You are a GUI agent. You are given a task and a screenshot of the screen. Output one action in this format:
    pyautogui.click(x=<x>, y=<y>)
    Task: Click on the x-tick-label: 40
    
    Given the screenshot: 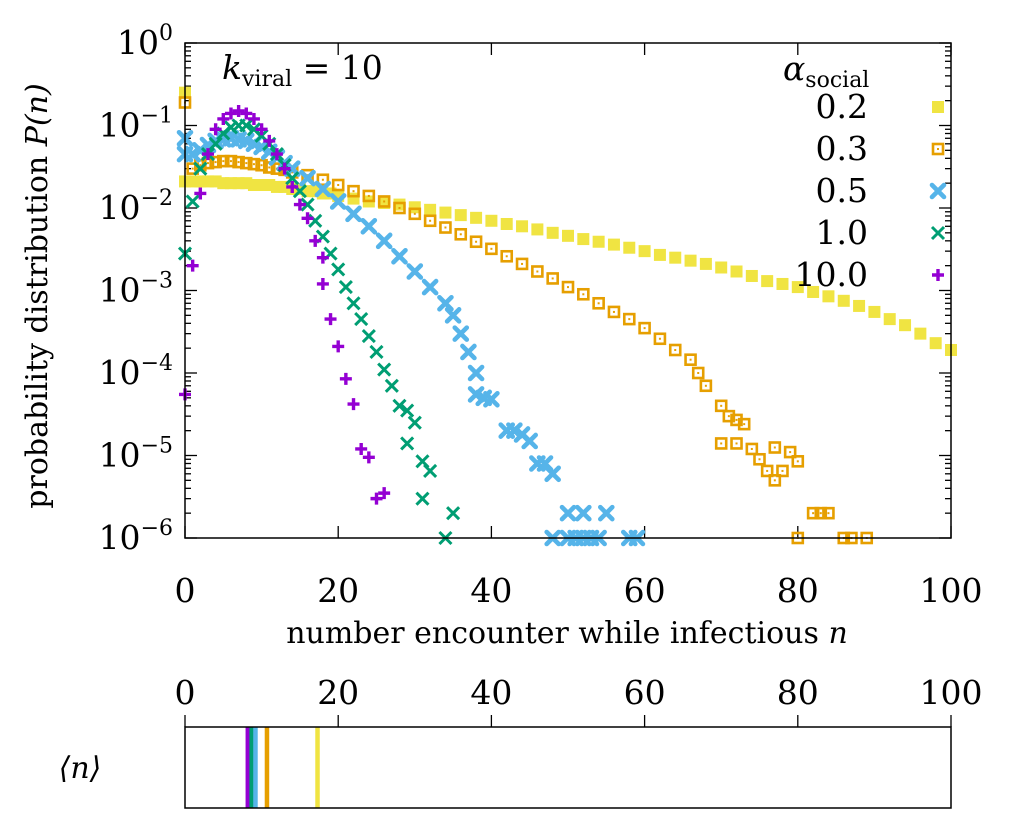 What is the action you would take?
    pyautogui.click(x=491, y=590)
    